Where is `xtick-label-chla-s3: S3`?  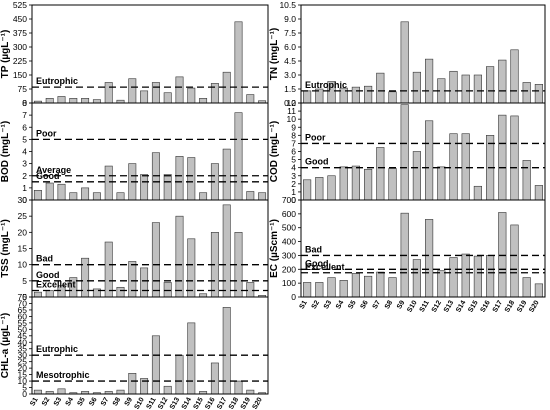
xtick-label-chla-s3: S3 is located at coordinates (58, 401).